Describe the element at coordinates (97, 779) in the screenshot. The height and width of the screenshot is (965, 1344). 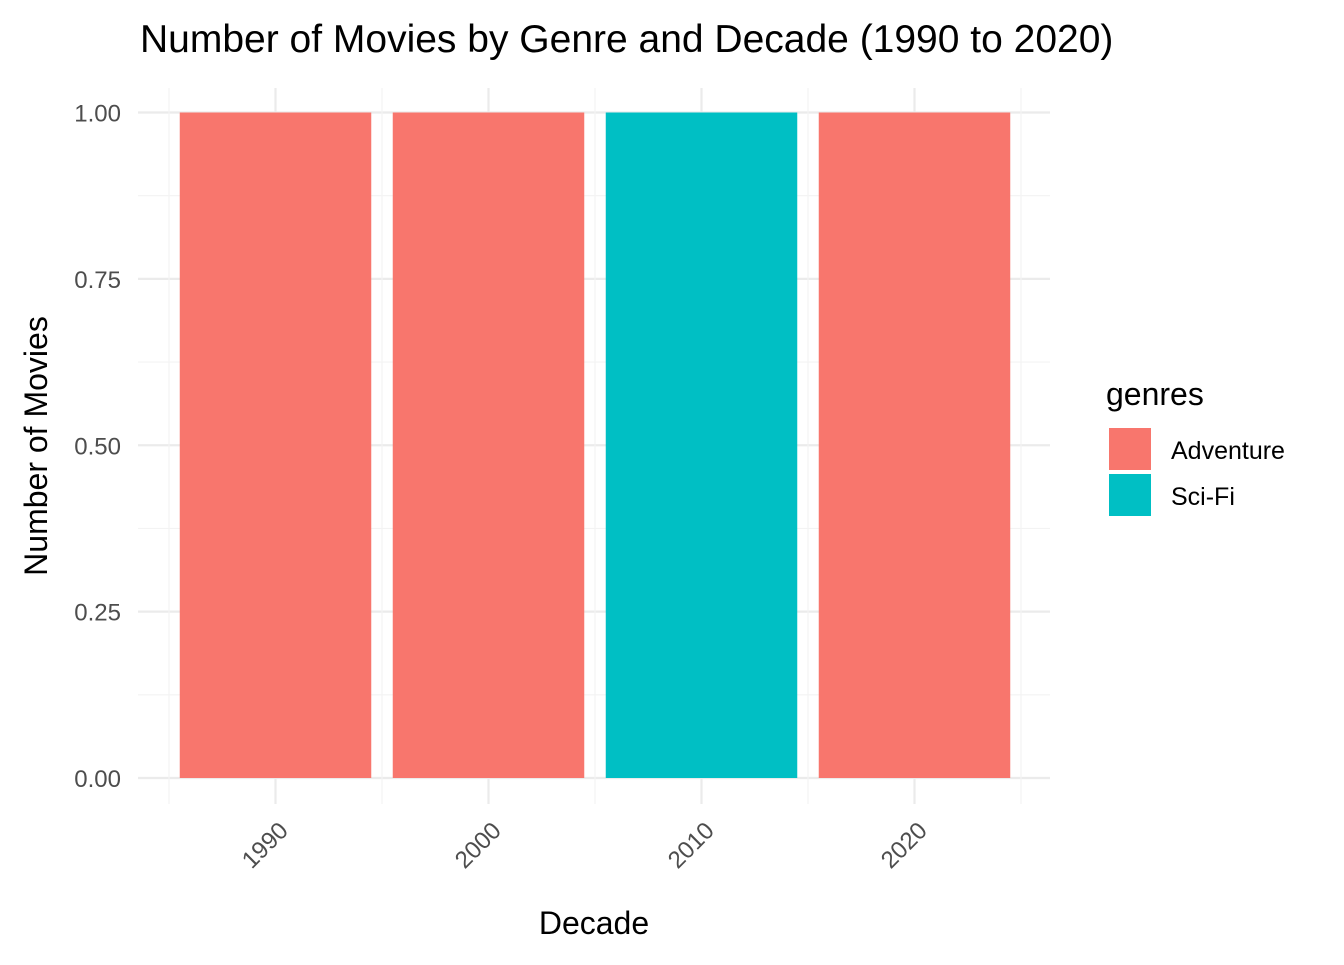
I see `y-tick-label: 0.00` at that location.